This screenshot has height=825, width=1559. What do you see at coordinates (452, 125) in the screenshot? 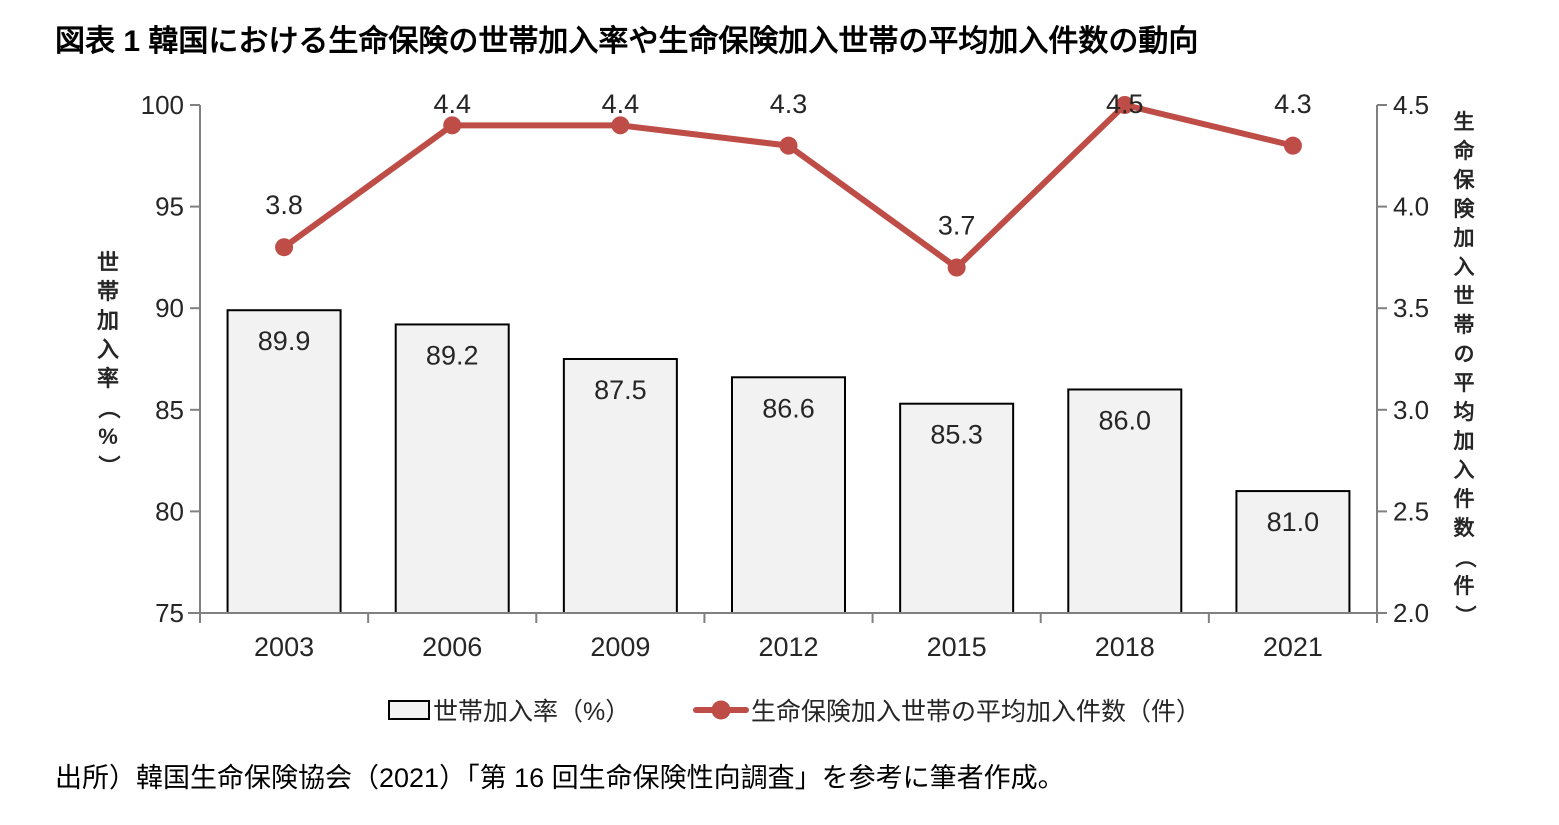
I see `line-marker-2006` at bounding box center [452, 125].